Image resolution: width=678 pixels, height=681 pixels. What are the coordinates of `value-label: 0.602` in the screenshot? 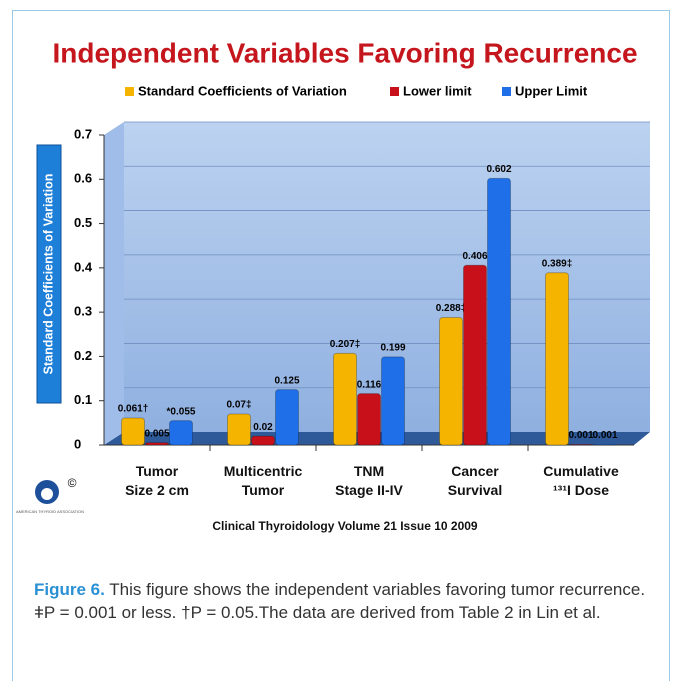 It's located at (498, 169).